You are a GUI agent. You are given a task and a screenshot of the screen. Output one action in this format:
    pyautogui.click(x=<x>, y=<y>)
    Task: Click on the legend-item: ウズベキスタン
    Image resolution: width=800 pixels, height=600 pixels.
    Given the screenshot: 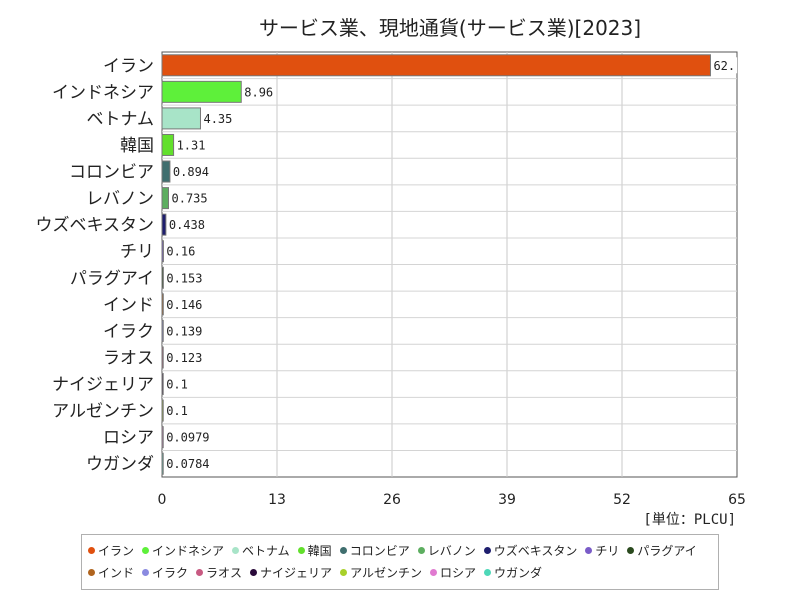 What is the action you would take?
    pyautogui.click(x=530, y=550)
    